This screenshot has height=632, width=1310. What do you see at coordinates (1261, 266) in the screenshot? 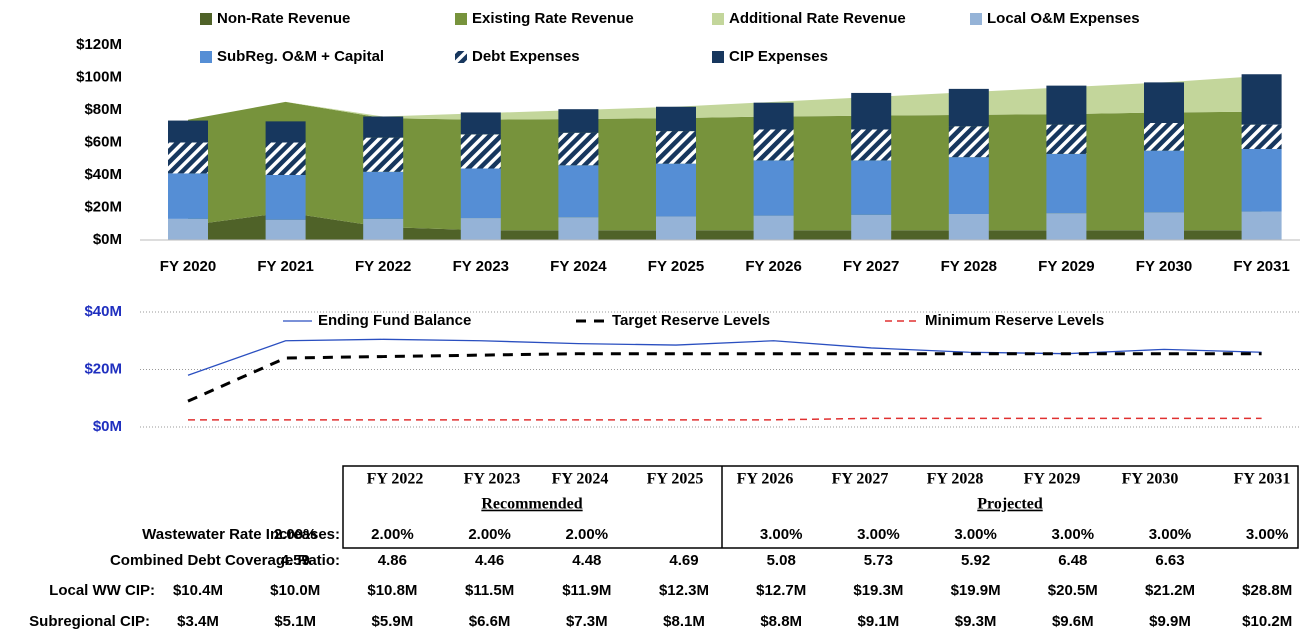
I see `x-tick-label: FY 2031` at bounding box center [1261, 266].